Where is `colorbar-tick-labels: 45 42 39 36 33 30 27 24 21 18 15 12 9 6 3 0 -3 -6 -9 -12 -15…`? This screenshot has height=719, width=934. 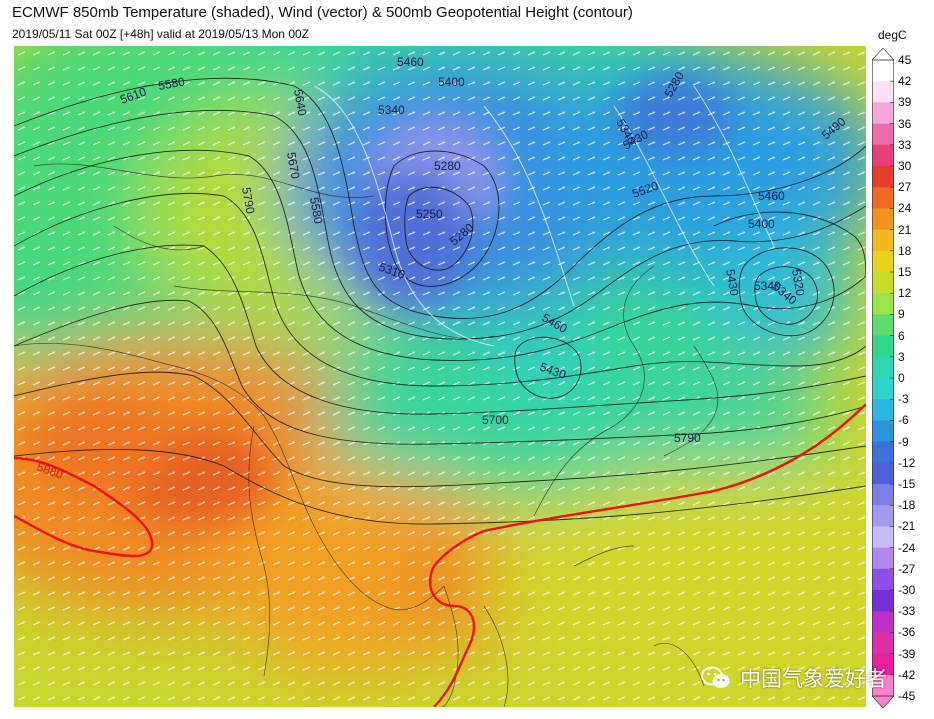 colorbar-tick-labels: 45 42 39 36 33 30 27 24 21 18 15 12 9 6 3 0 -3 -6 -9 -12 -15… is located at coordinates (915, 359).